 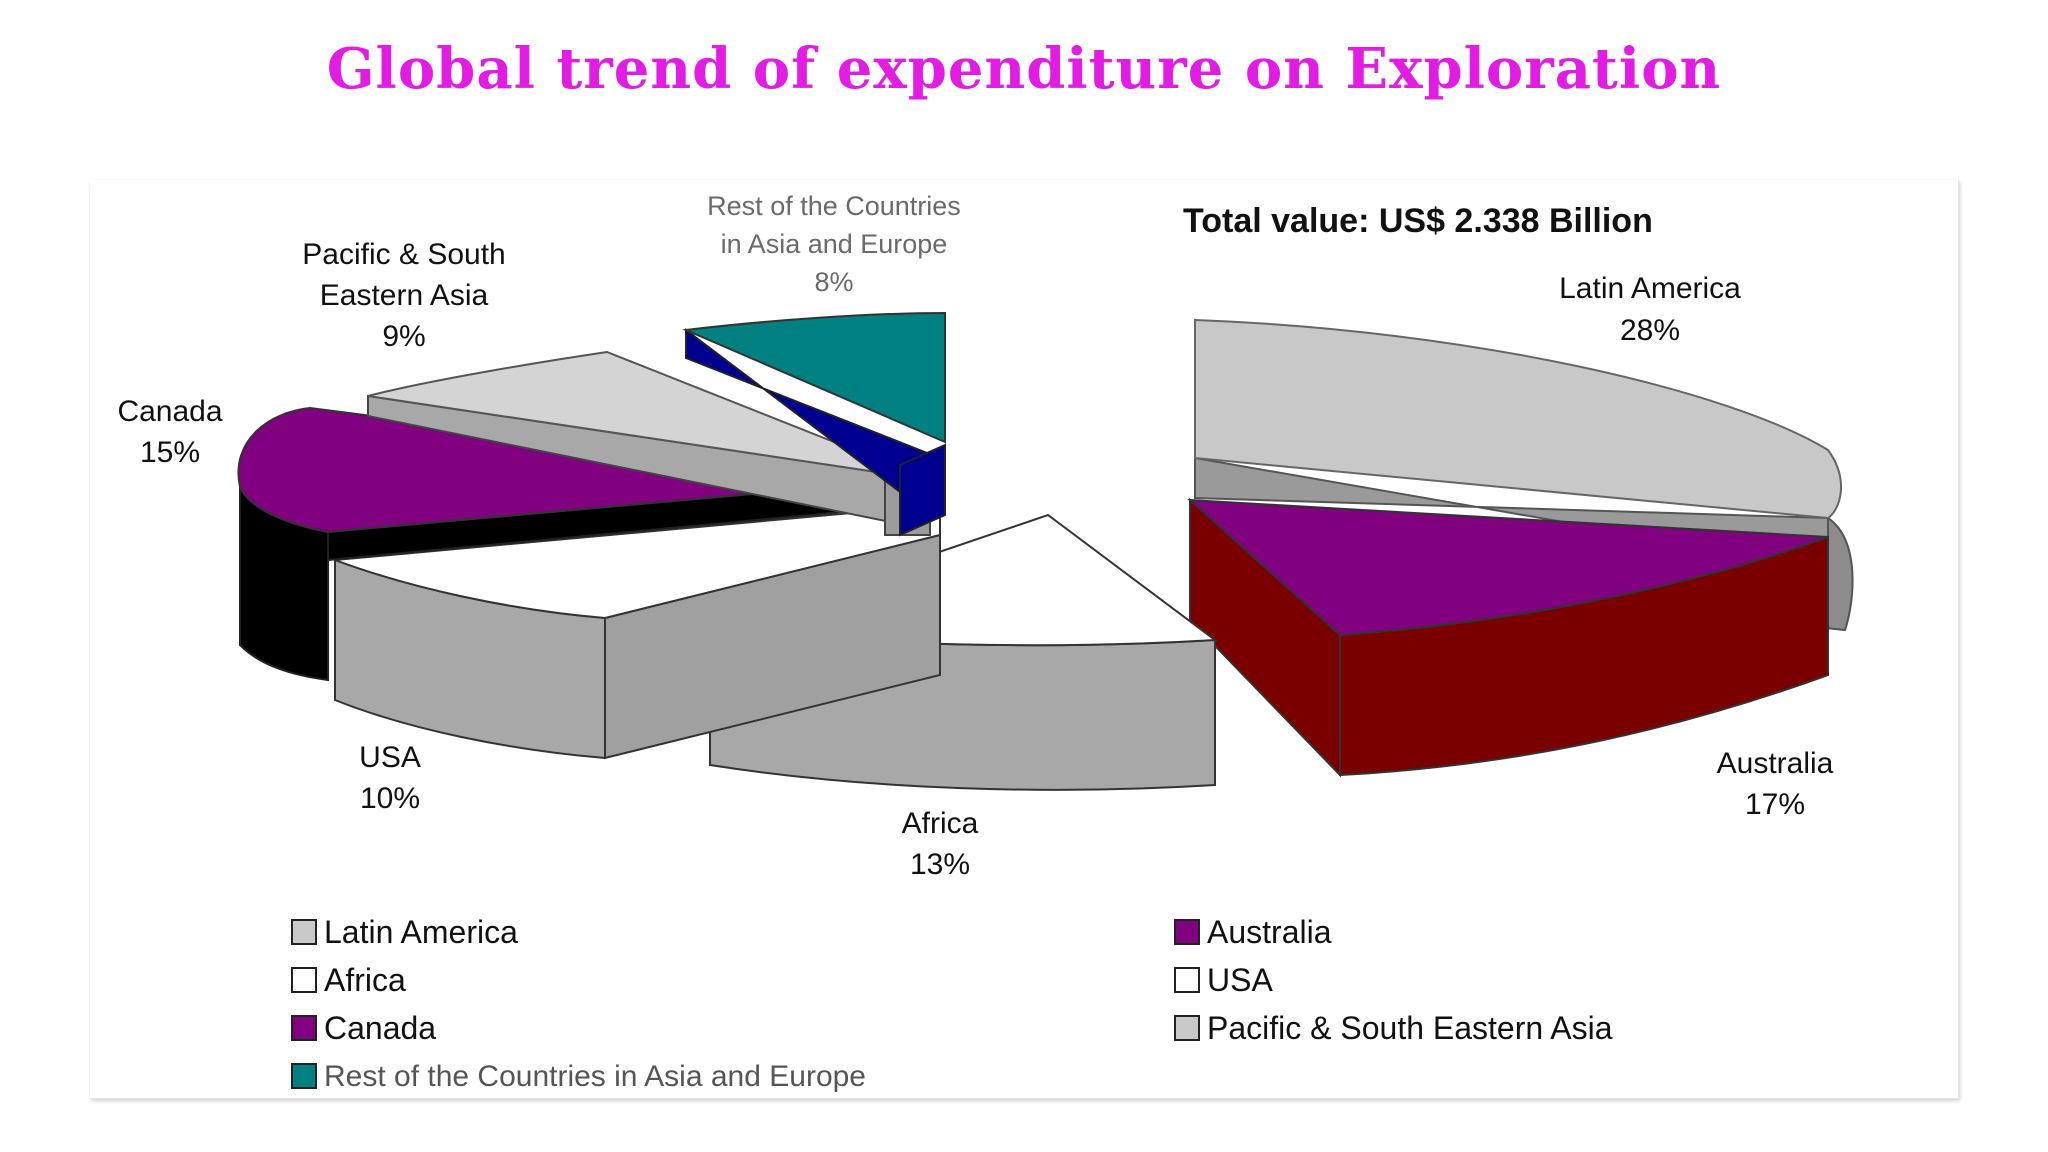 I want to click on slice-rest, so click(x=814, y=424).